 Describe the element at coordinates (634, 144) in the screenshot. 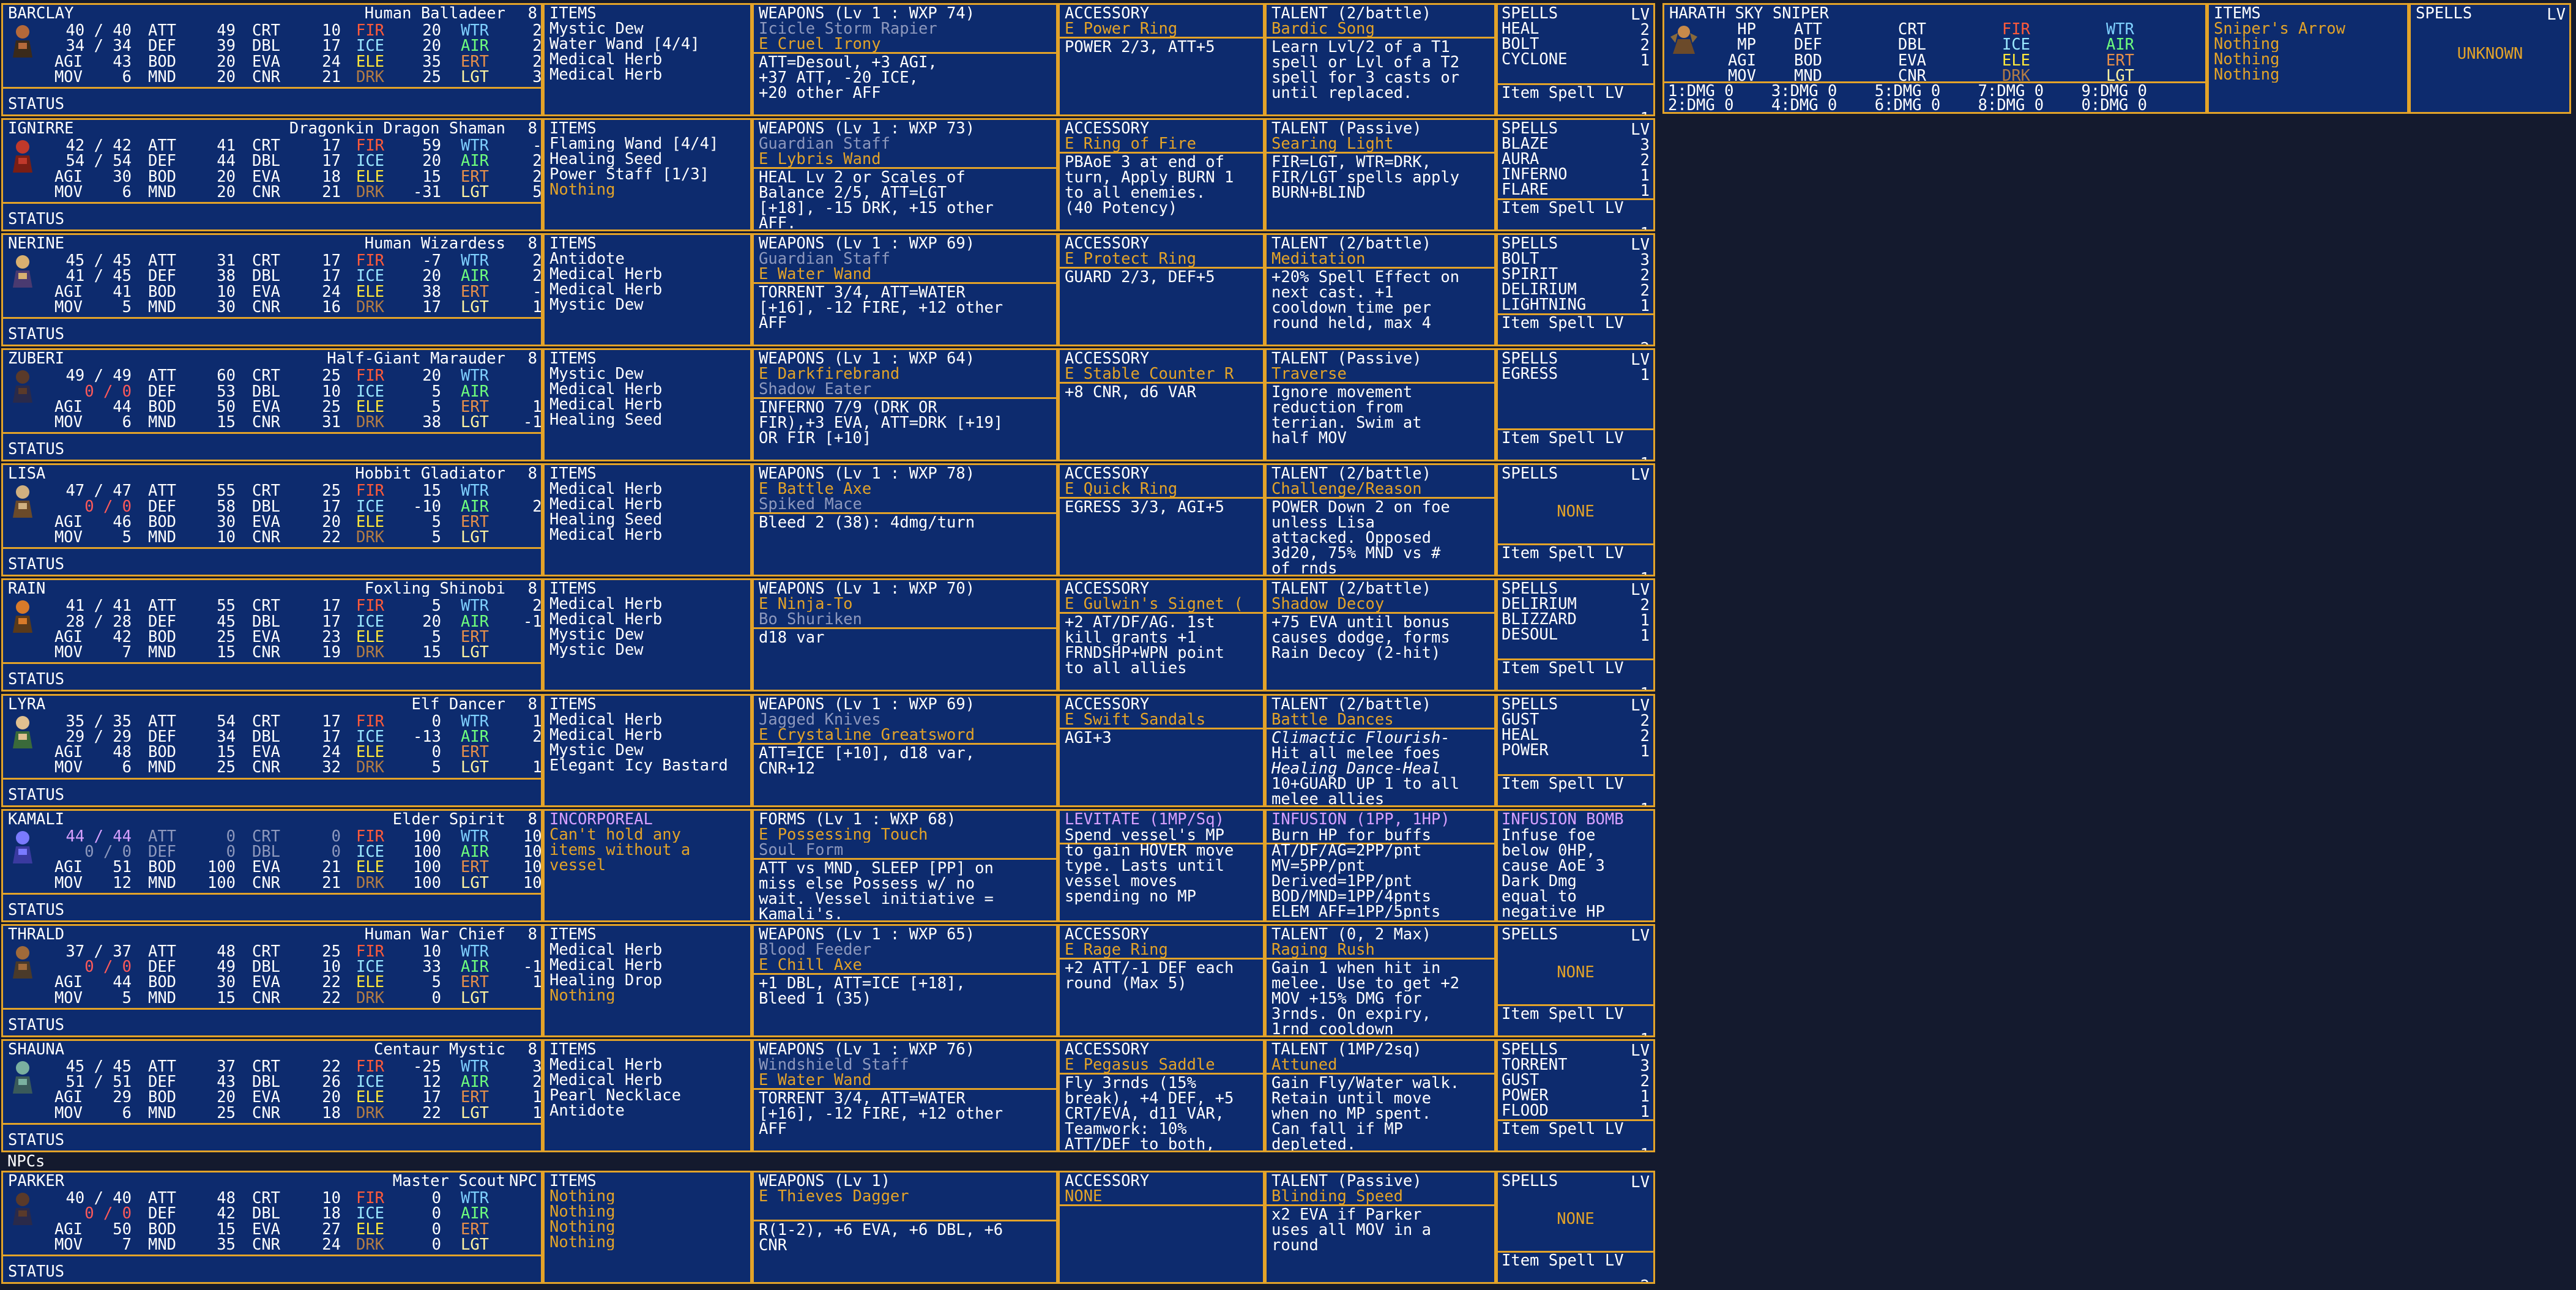

I see `item-entry: Flaming Wand [4/4]` at that location.